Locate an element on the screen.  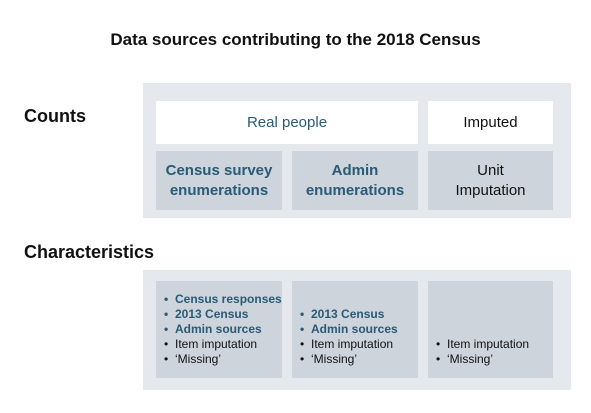
counts-label: Counts is located at coordinates (55, 116).